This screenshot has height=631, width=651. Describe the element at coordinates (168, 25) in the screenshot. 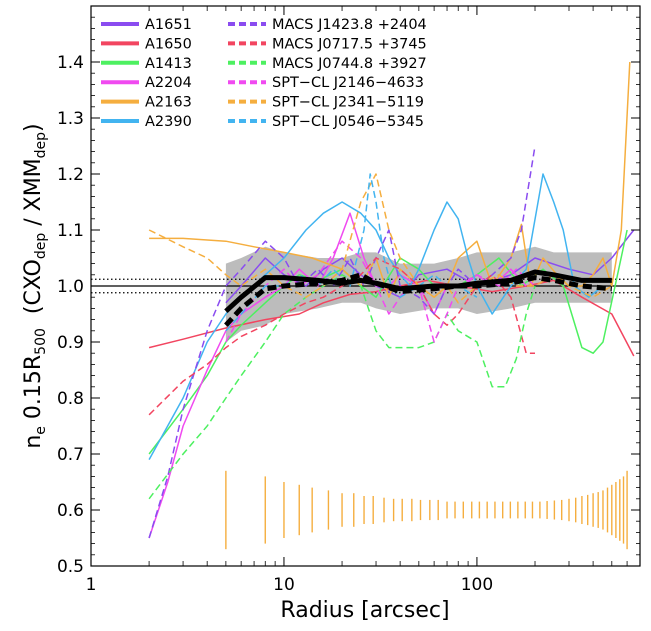

I see `legend-label-0: A1651` at that location.